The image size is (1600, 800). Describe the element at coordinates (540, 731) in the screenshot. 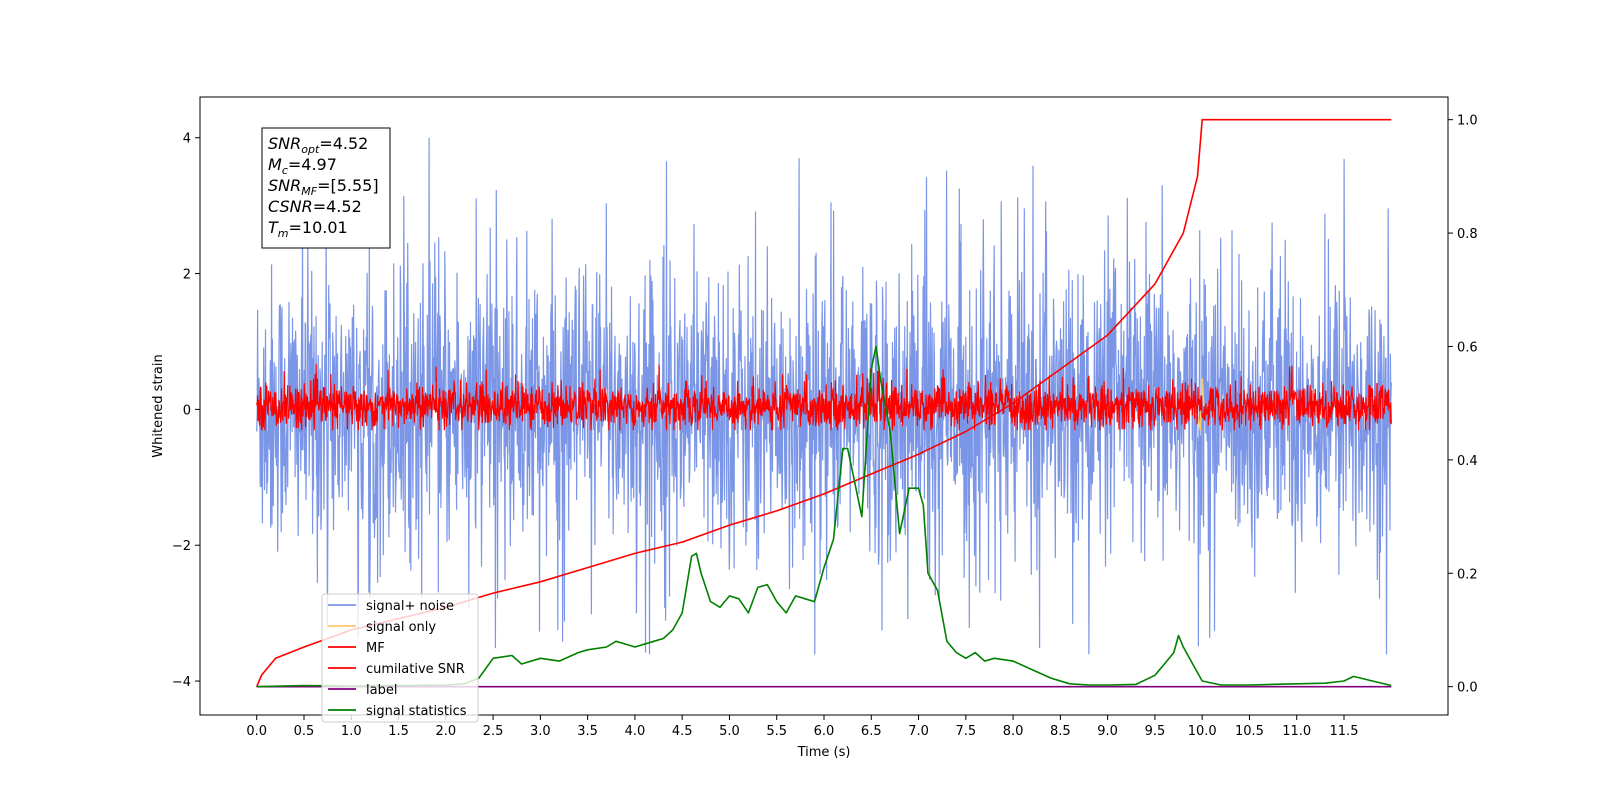

I see `x-tick-label: 3.0` at that location.